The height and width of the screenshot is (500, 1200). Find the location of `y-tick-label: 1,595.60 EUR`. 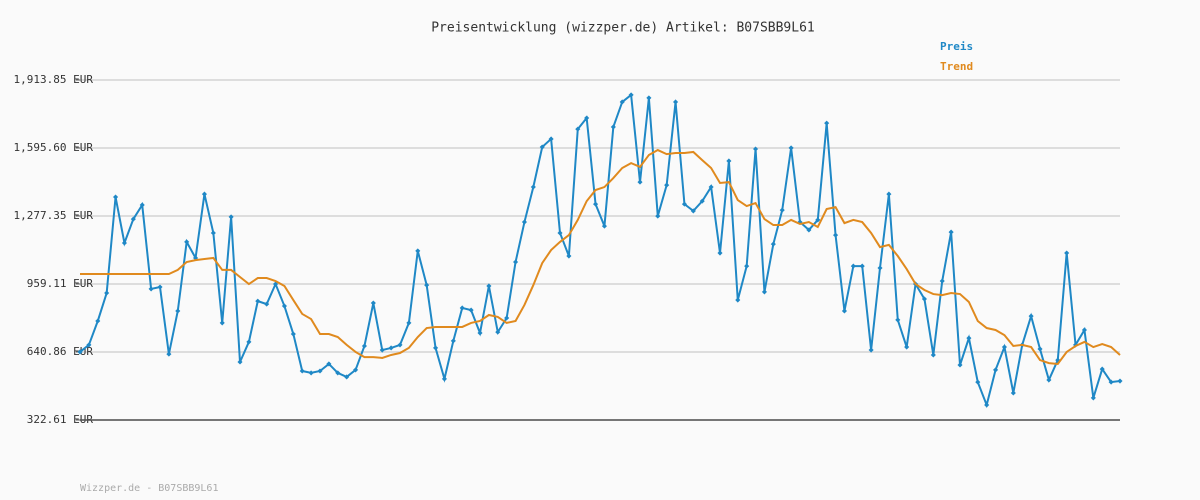

y-tick-label: 1,595.60 EUR is located at coordinates (54, 147).